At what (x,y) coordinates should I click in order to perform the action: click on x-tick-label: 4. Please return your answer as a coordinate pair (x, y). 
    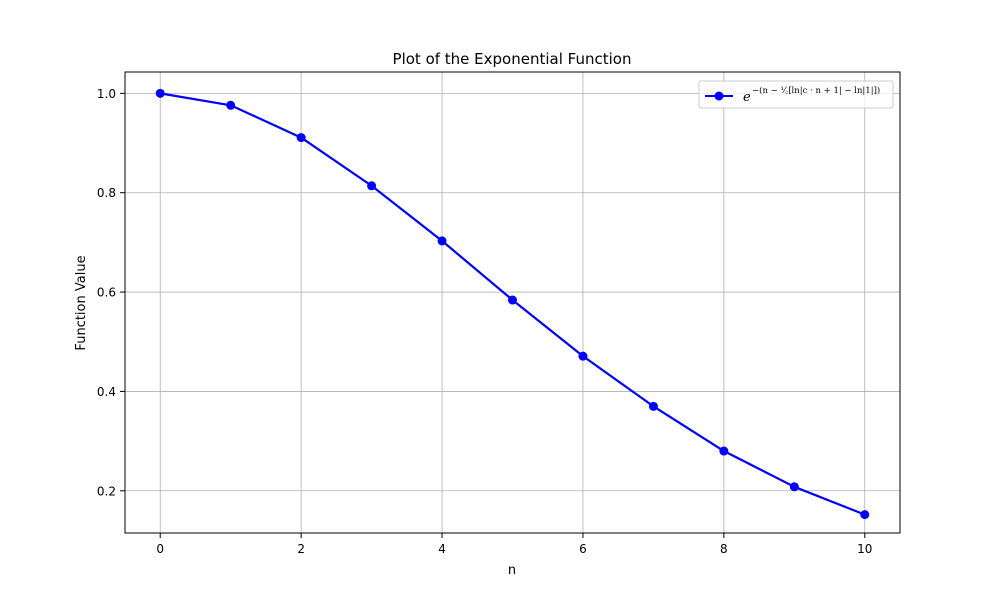
    Looking at the image, I should click on (442, 549).